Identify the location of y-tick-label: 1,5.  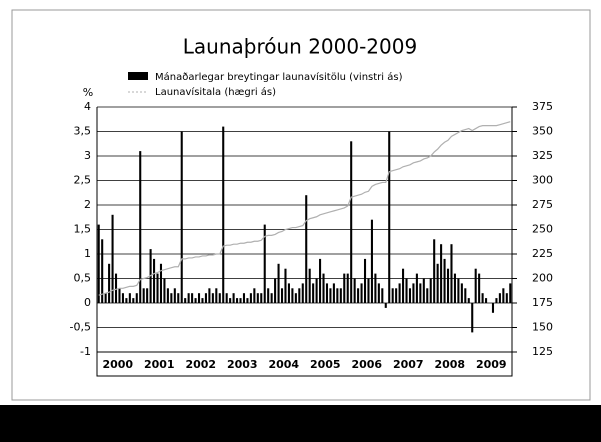
(83, 229).